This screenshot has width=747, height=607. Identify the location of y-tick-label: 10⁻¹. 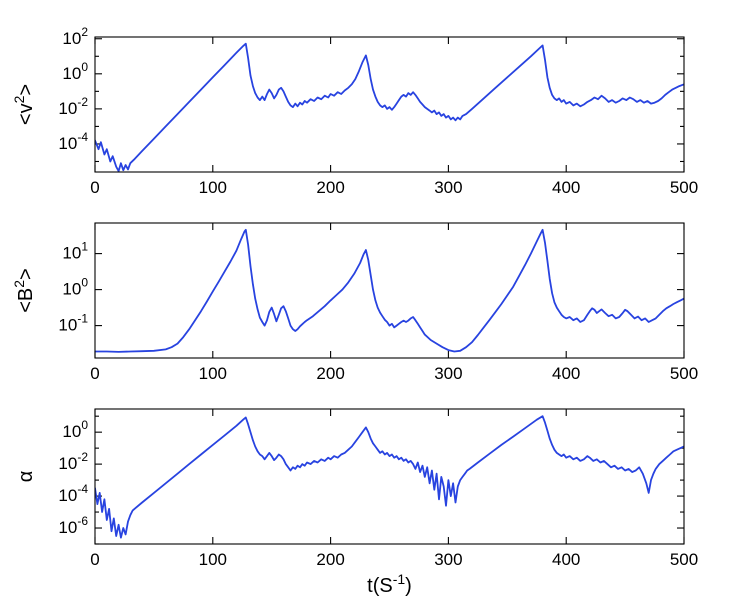
(73, 323).